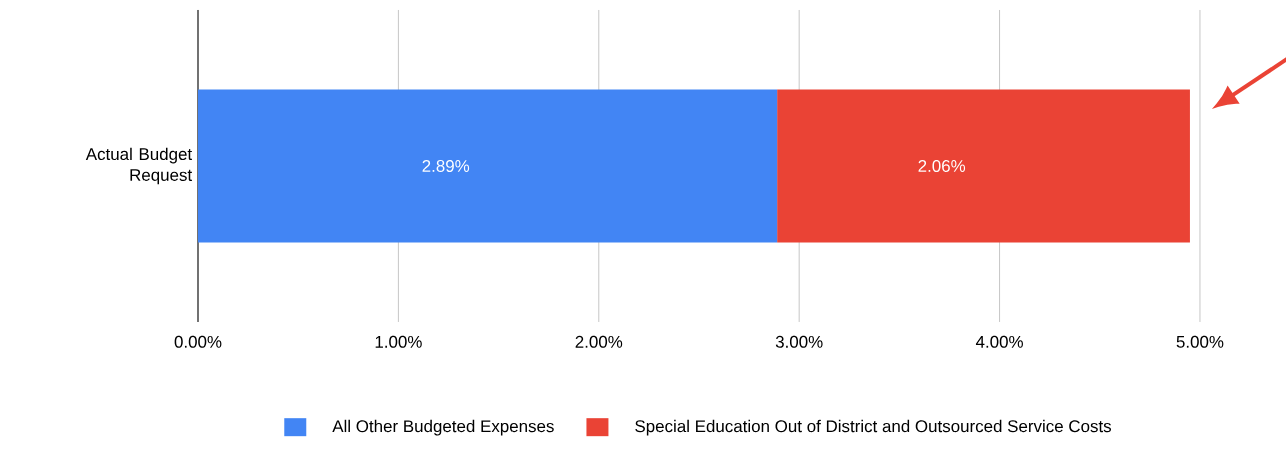 The width and height of the screenshot is (1286, 449). What do you see at coordinates (398, 341) in the screenshot?
I see `x-tick-label: 1.00%` at bounding box center [398, 341].